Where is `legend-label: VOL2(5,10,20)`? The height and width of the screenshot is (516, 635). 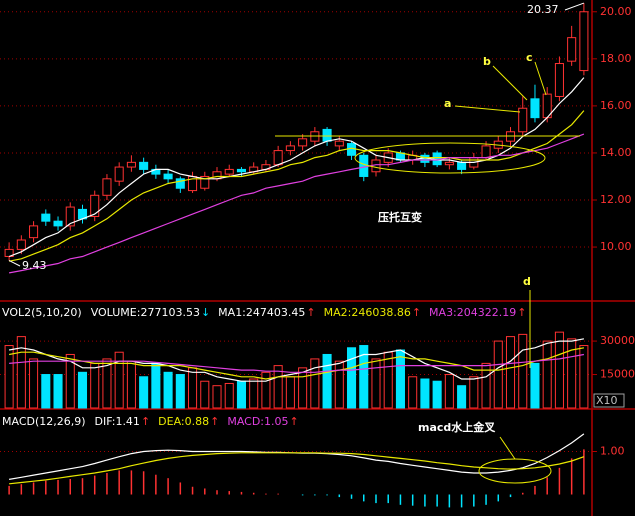 legend-label: VOL2(5,10,20) is located at coordinates (42, 312).